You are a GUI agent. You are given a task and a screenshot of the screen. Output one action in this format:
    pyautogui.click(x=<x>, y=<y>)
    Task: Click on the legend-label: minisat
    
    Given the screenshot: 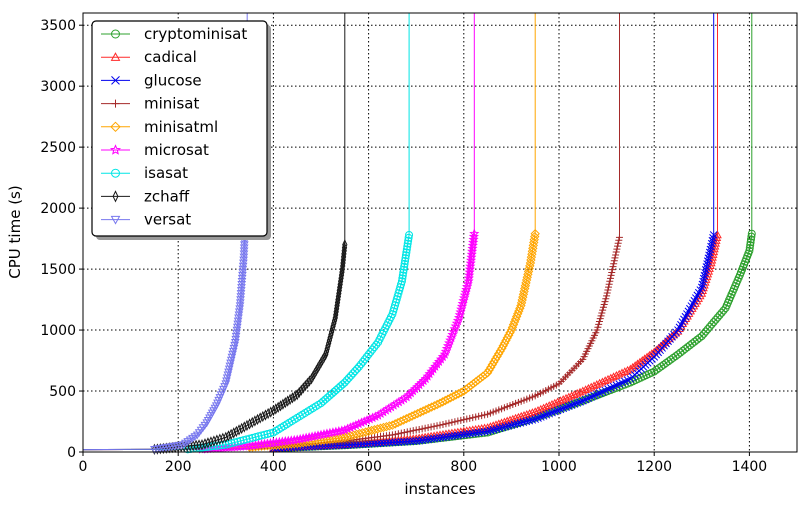 What is the action you would take?
    pyautogui.click(x=171, y=104)
    